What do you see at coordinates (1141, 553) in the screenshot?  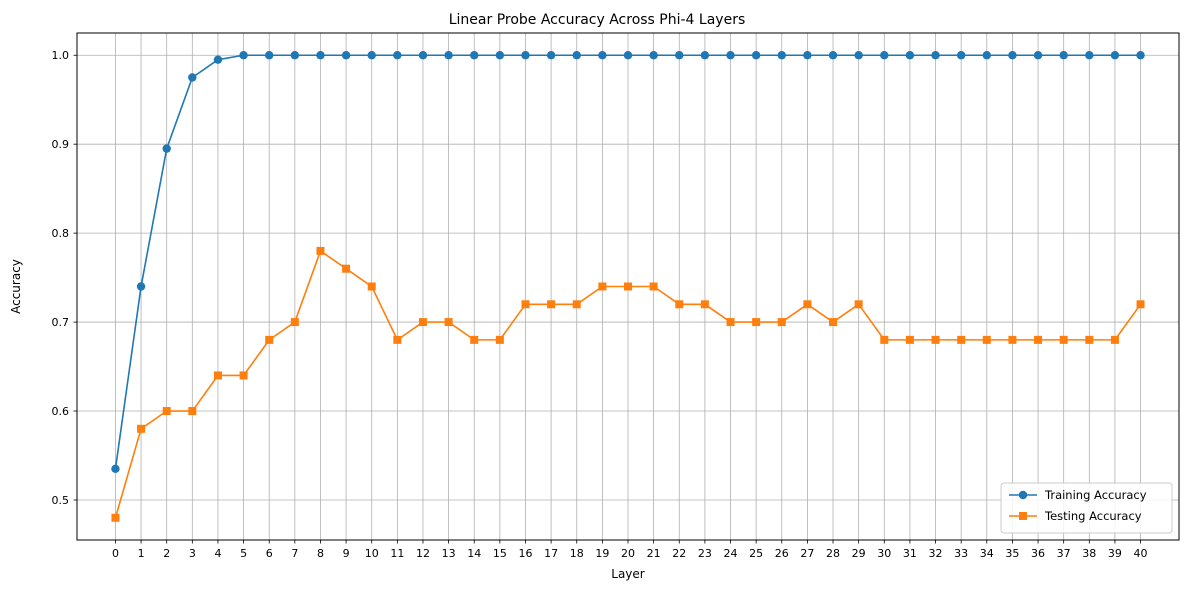 I see `x-tick-label: 40` at bounding box center [1141, 553].